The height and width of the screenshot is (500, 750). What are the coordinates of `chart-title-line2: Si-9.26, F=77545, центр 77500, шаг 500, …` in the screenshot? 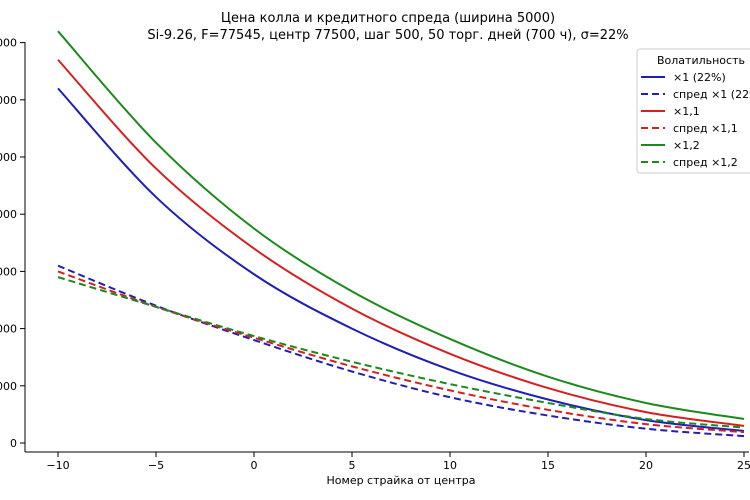 It's located at (387, 35).